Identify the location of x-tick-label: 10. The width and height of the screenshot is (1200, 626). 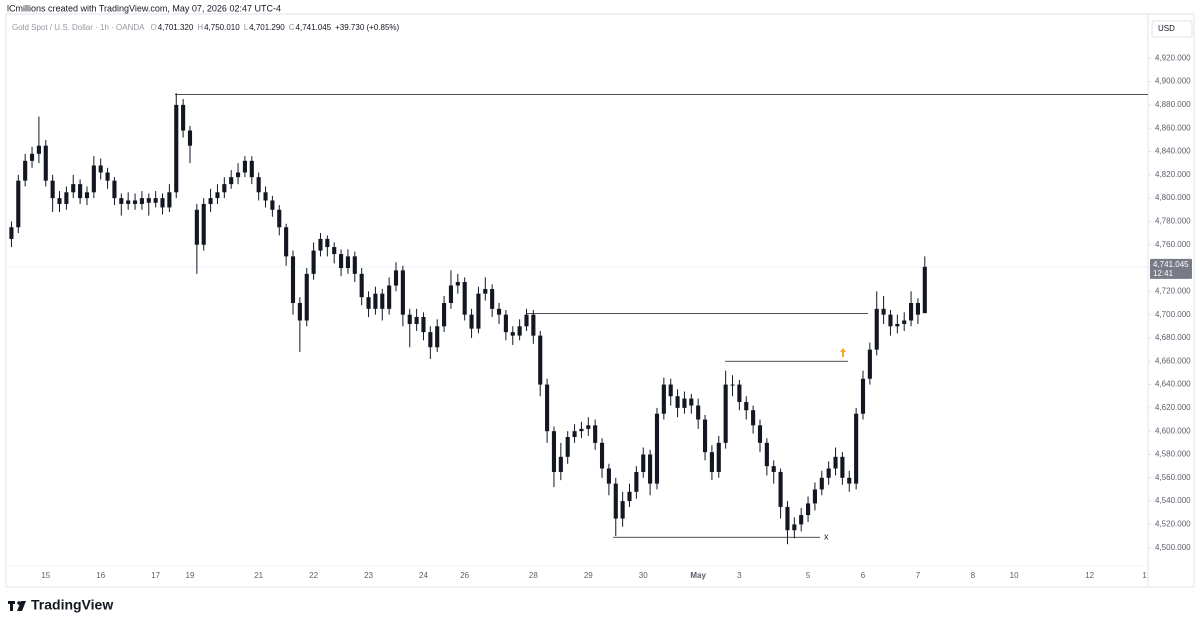
(1014, 575).